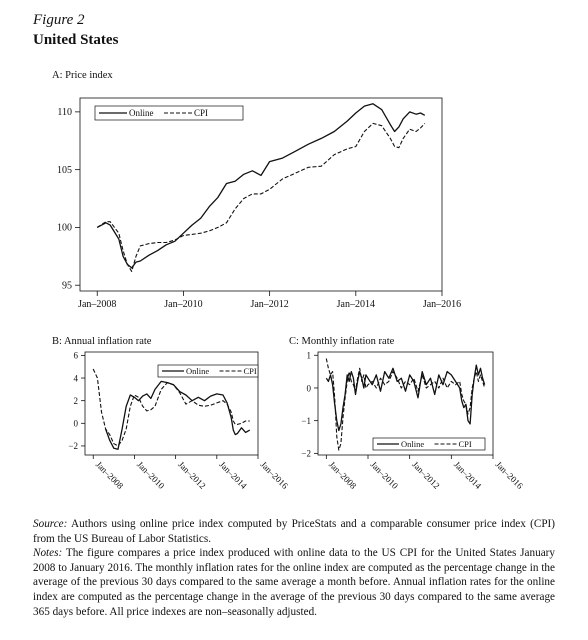 This screenshot has height=640, width=588. I want to click on figure-title: United States, so click(76, 40).